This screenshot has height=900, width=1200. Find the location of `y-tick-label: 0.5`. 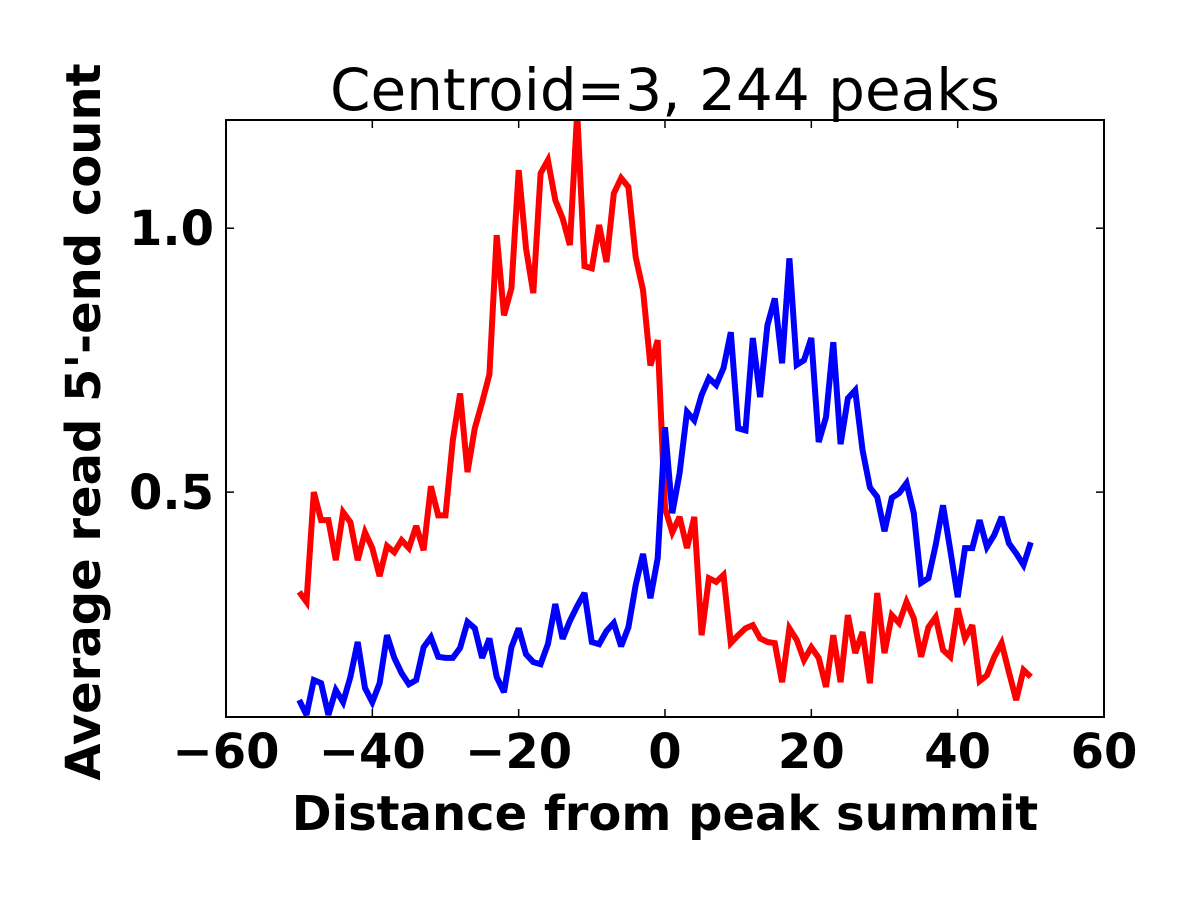

y-tick-label: 0.5 is located at coordinates (171, 493).